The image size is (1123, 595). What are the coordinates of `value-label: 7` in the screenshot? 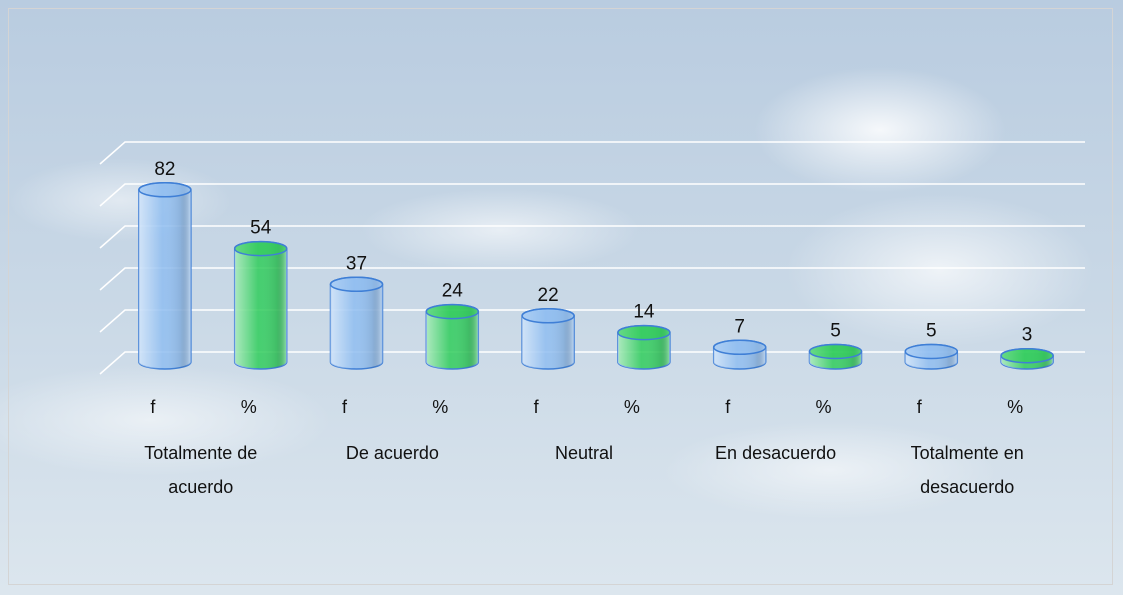 It's located at (739, 326).